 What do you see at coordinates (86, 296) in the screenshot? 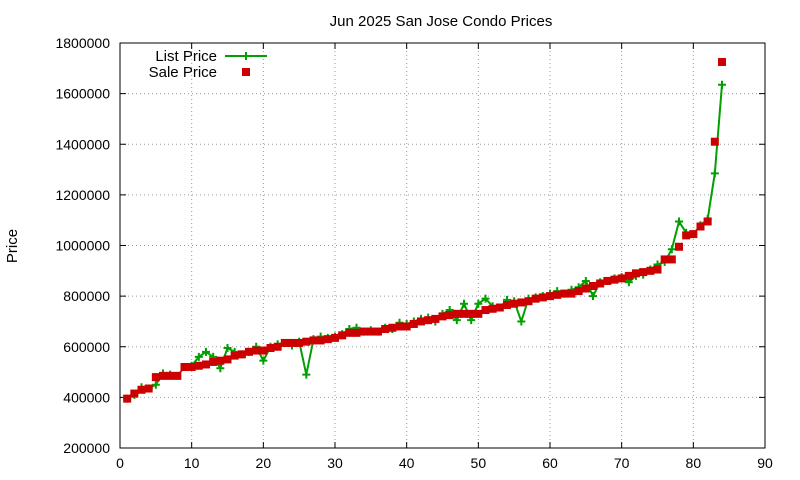
I see `y-tick-label: 800000` at bounding box center [86, 296].